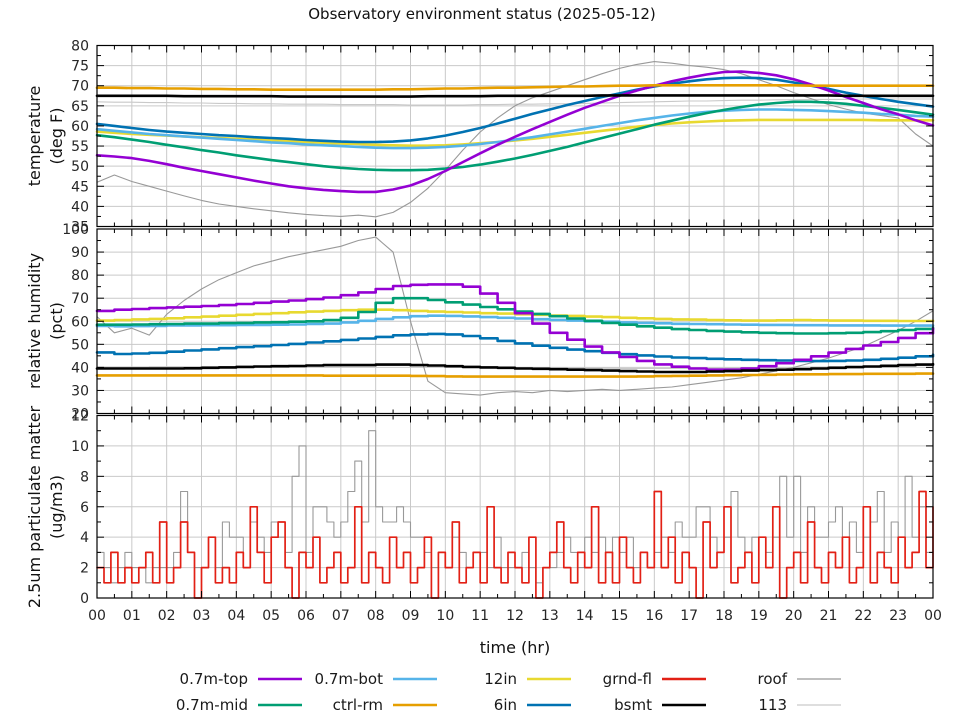  Describe the element at coordinates (660, 705) in the screenshot. I see `legend-item-bsmt: bsmt` at that location.